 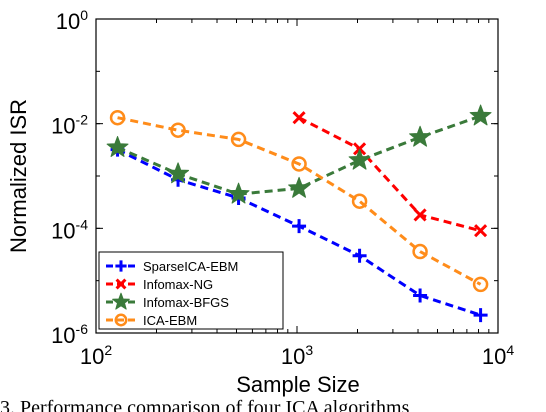 What do you see at coordinates (510, 350) in the screenshot?
I see `x-tick-label-exponent: 4` at bounding box center [510, 350].